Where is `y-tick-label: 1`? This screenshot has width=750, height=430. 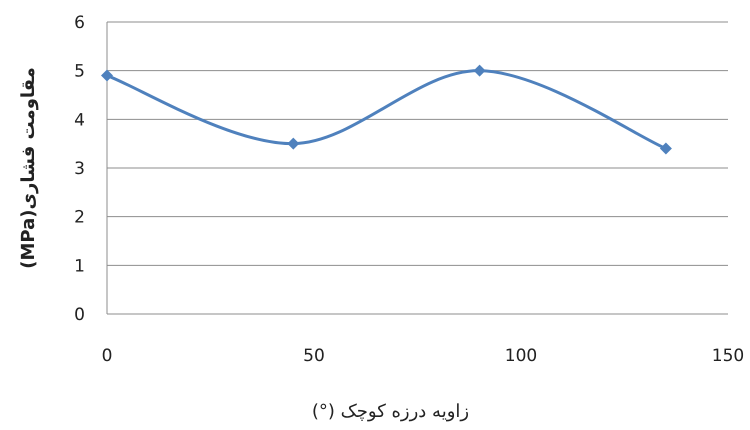 y-tick-label: 1 is located at coordinates (79, 266).